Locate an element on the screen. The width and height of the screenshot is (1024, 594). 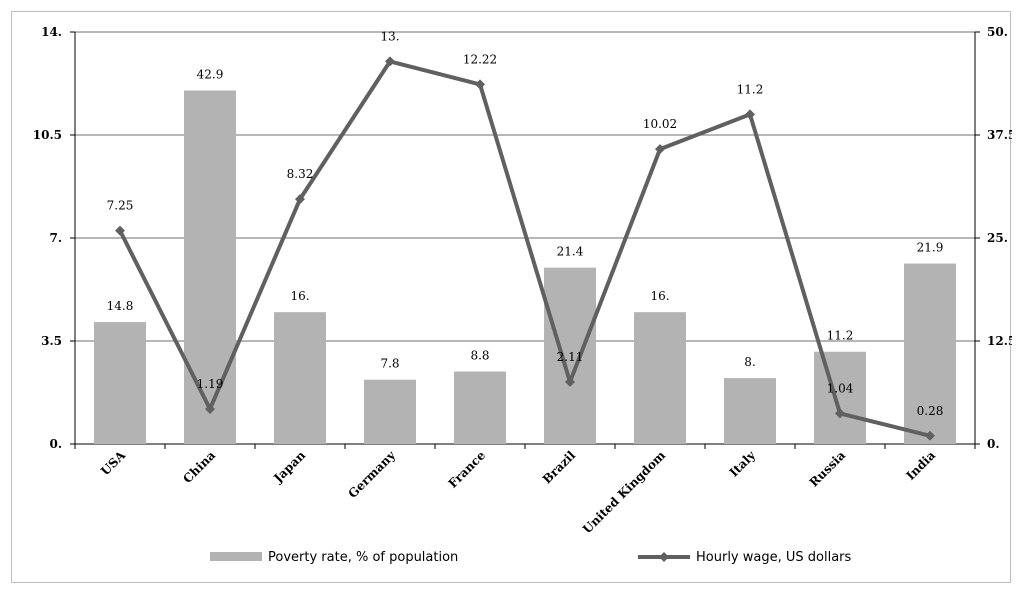
wage-point-united-kingdom is located at coordinates (660, 149).